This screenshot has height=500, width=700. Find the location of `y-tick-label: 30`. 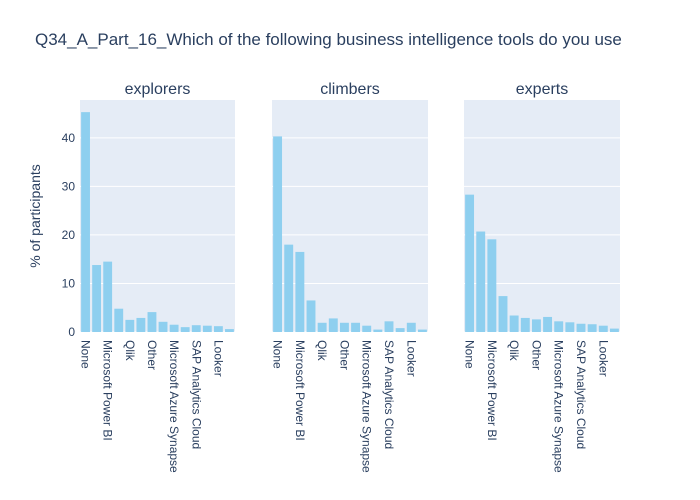

y-tick-label: 30 is located at coordinates (69, 186).